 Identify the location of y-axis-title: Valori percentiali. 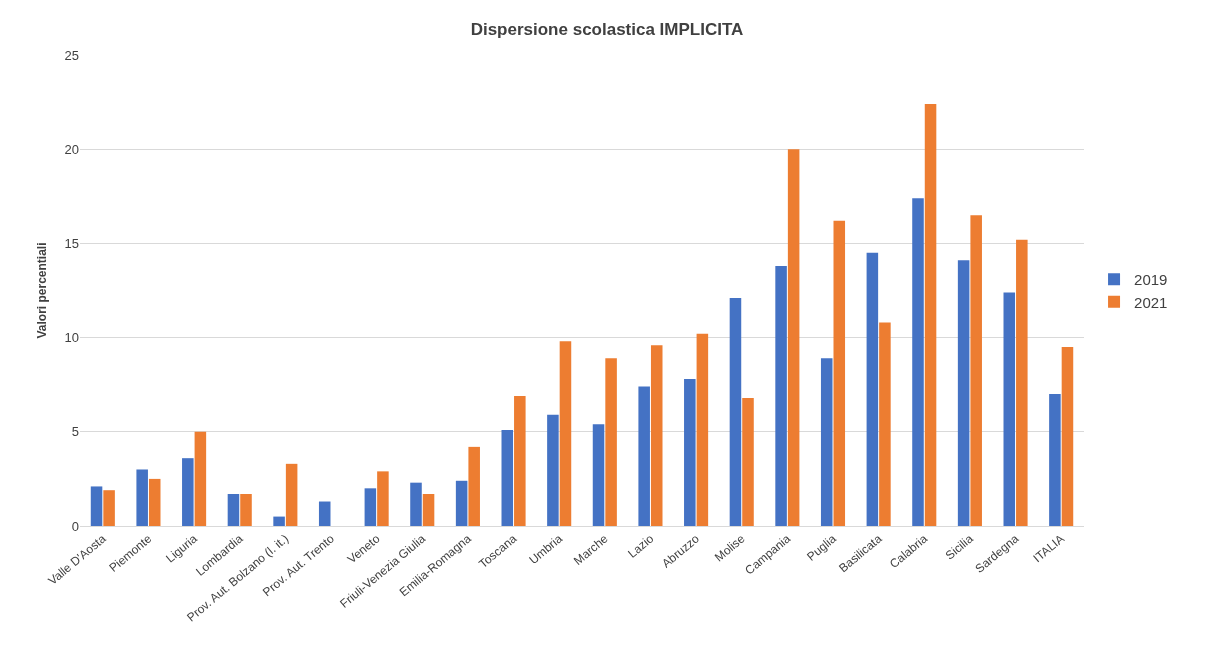
(41, 290).